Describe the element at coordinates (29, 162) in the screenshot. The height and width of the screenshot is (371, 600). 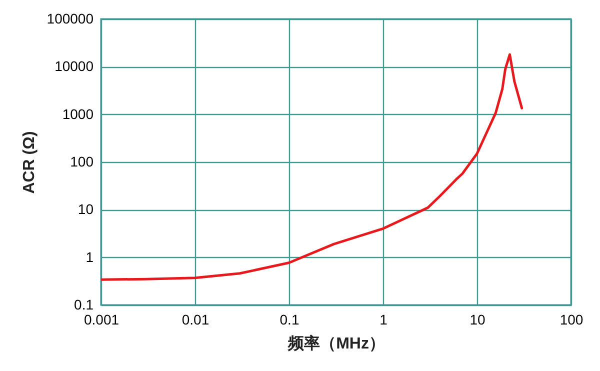
I see `y-axis-title: ACR (Ω)` at that location.